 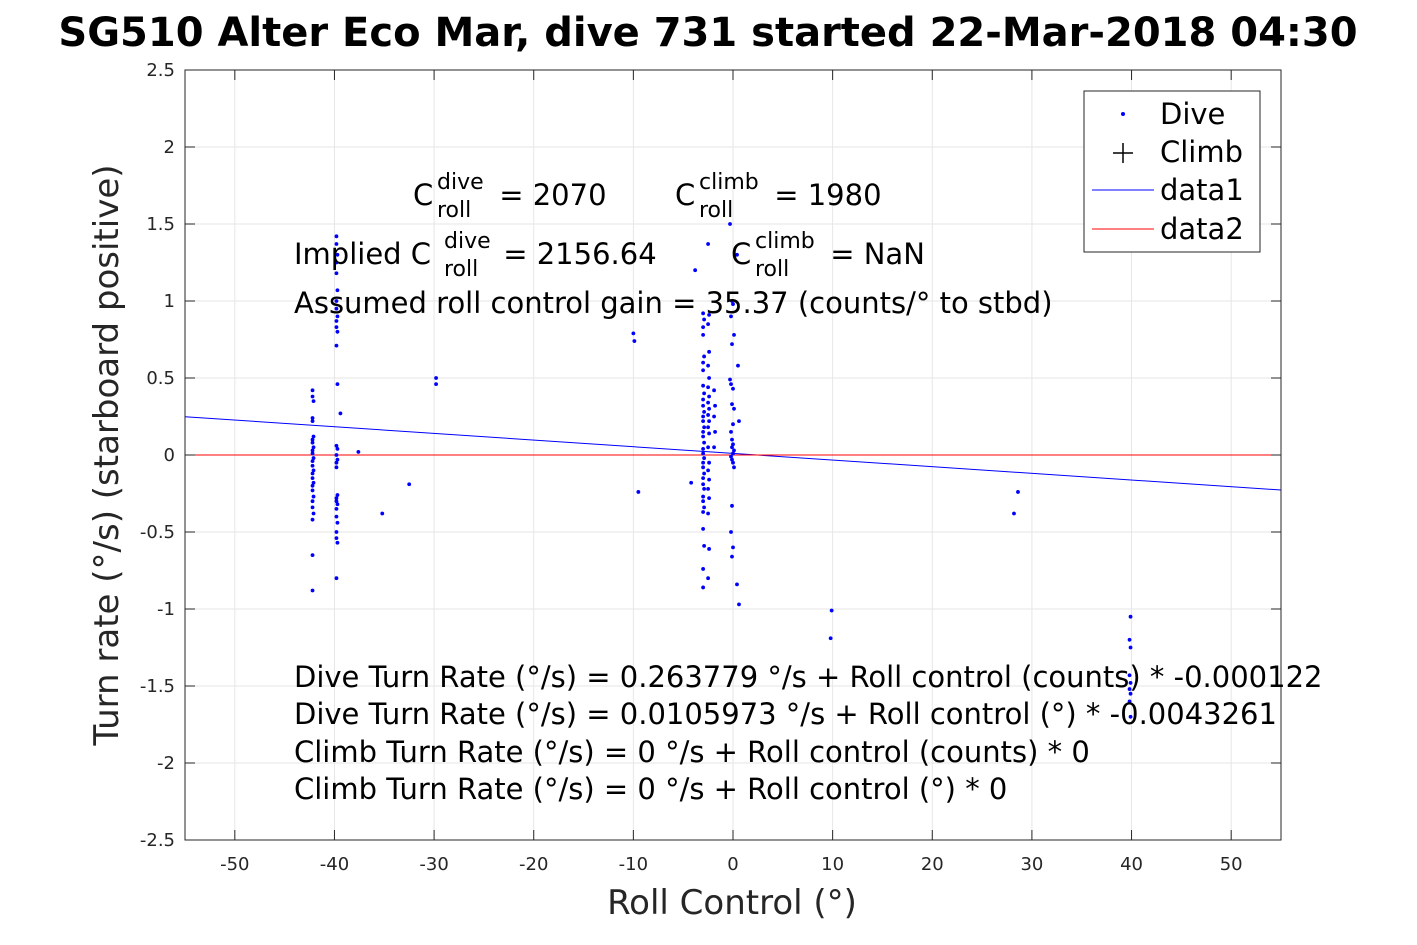 I want to click on c-roll-climb-annotation: C climb roll = 1980, so click(x=778, y=196).